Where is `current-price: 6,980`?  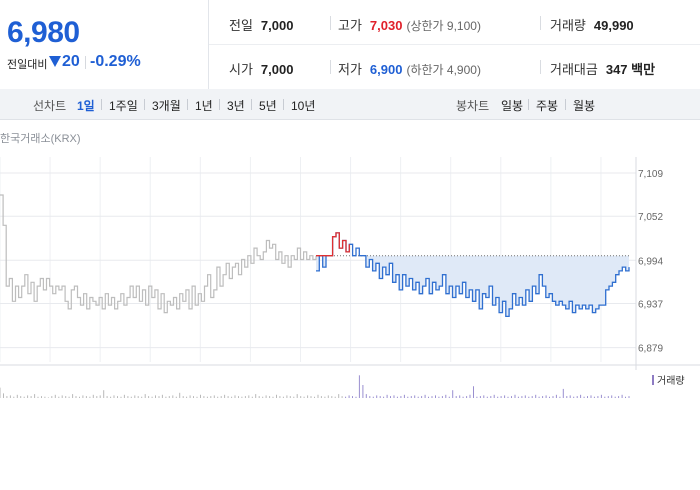
current-price: 6,980 is located at coordinates (43, 32).